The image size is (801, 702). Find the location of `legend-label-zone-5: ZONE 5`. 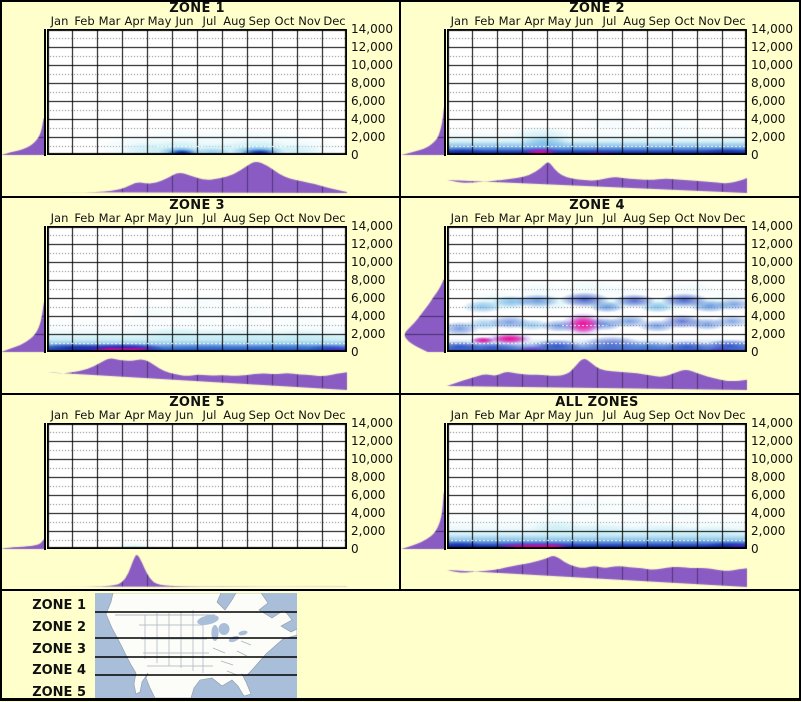

legend-label-zone-5: ZONE 5 is located at coordinates (59, 693).